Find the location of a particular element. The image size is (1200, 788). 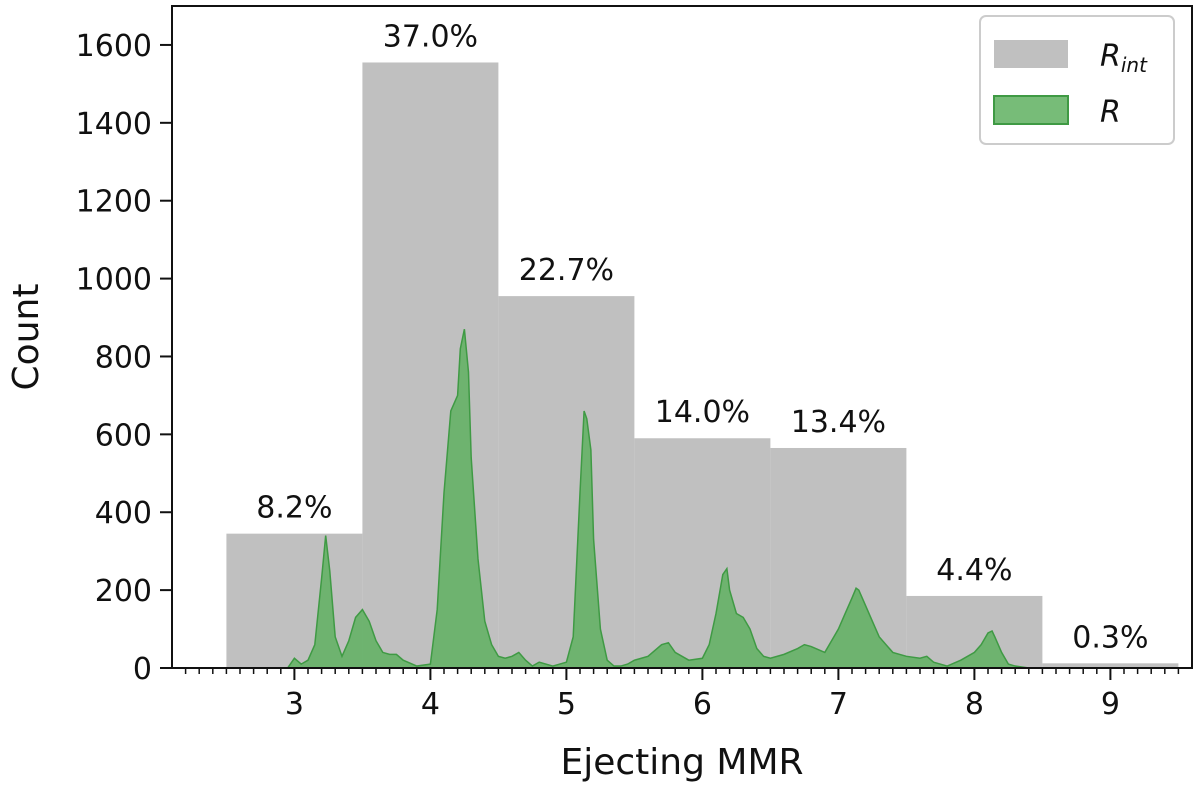

bar-percent-label-5: 22.7% is located at coordinates (566, 270).